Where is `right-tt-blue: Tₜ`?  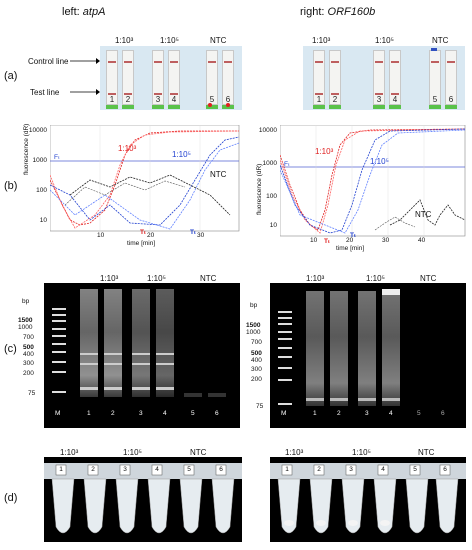 right-tt-blue: Tₜ is located at coordinates (353, 235).